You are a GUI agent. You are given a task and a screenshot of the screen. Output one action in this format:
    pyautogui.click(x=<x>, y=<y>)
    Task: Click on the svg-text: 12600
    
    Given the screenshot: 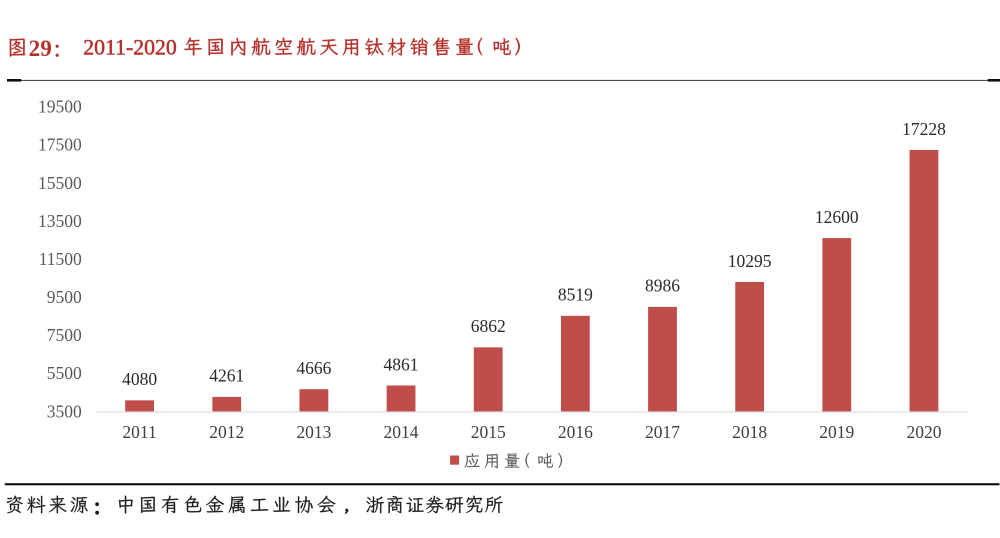 What is the action you would take?
    pyautogui.click(x=837, y=217)
    